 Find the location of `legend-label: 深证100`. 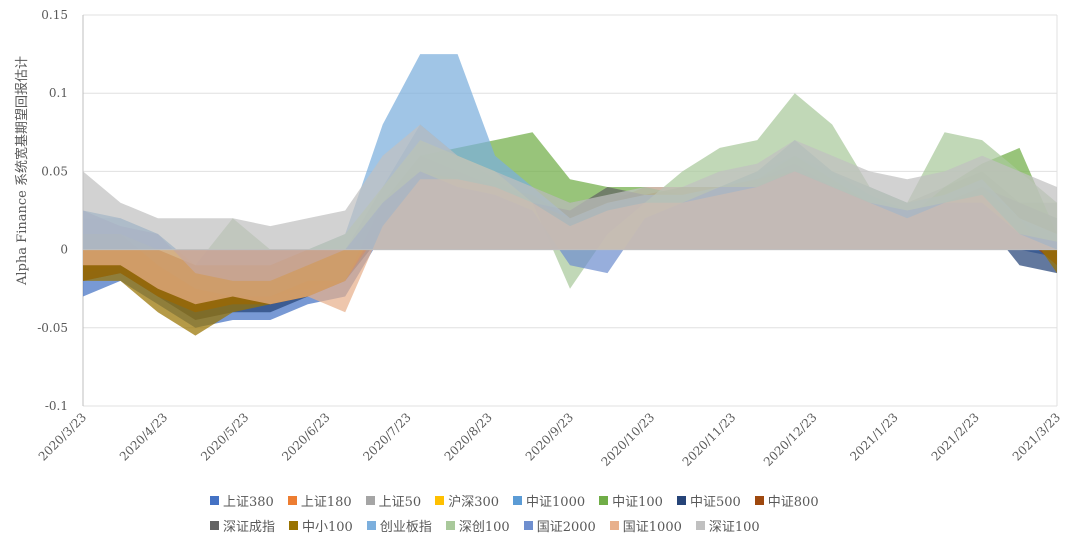

legend-label: 深证100 is located at coordinates (734, 527).